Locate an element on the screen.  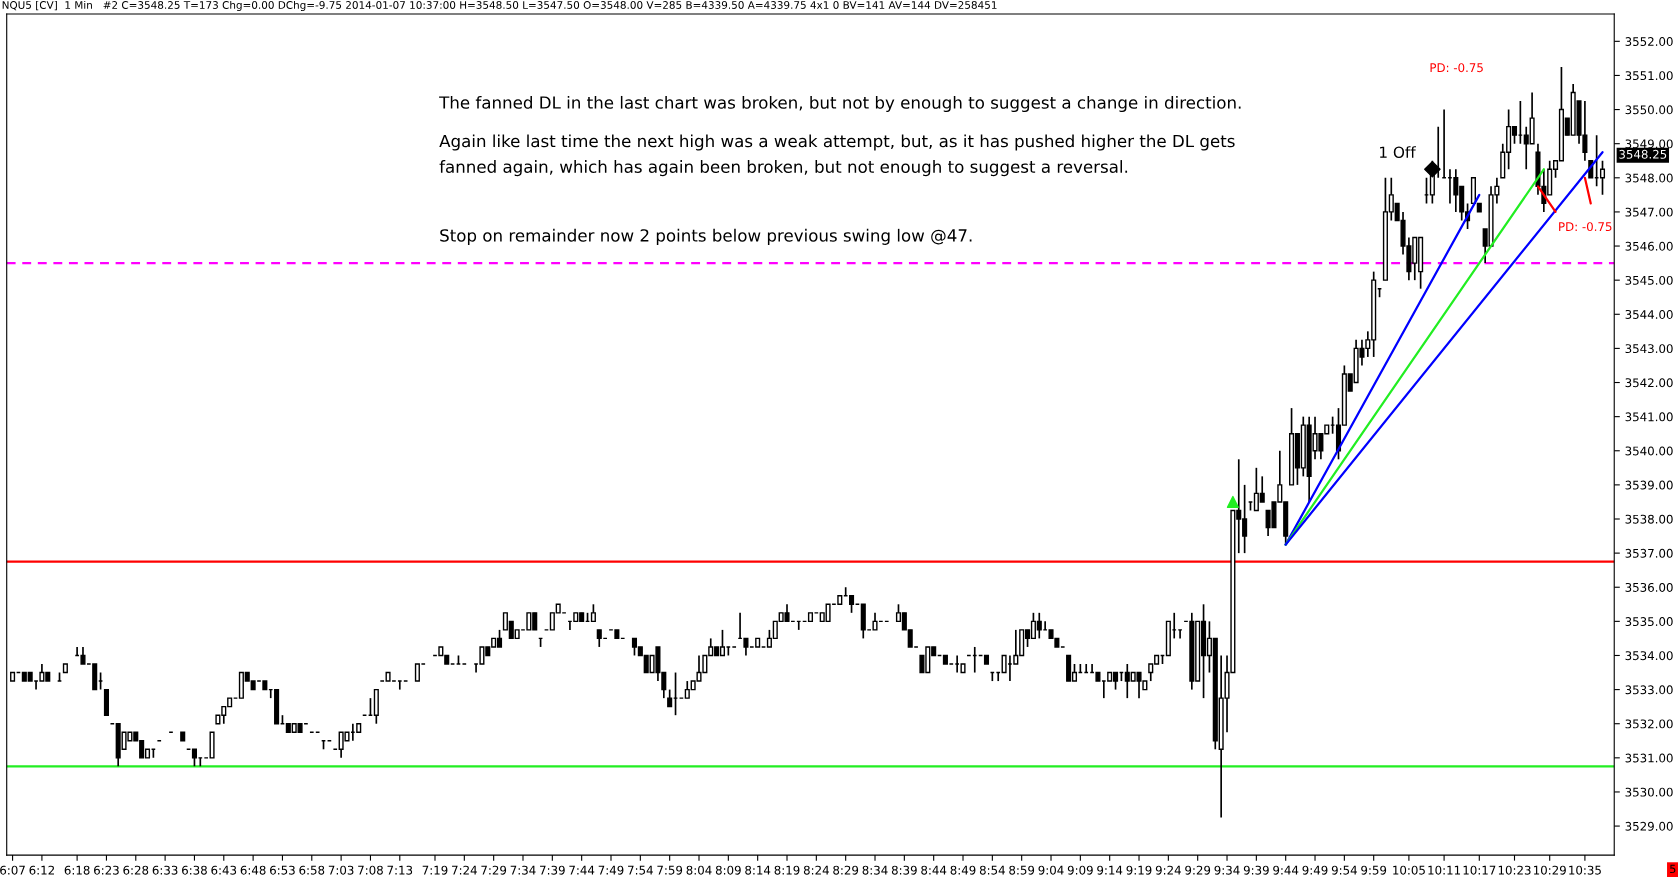
x-tick-label: 7:59 is located at coordinates (670, 870).